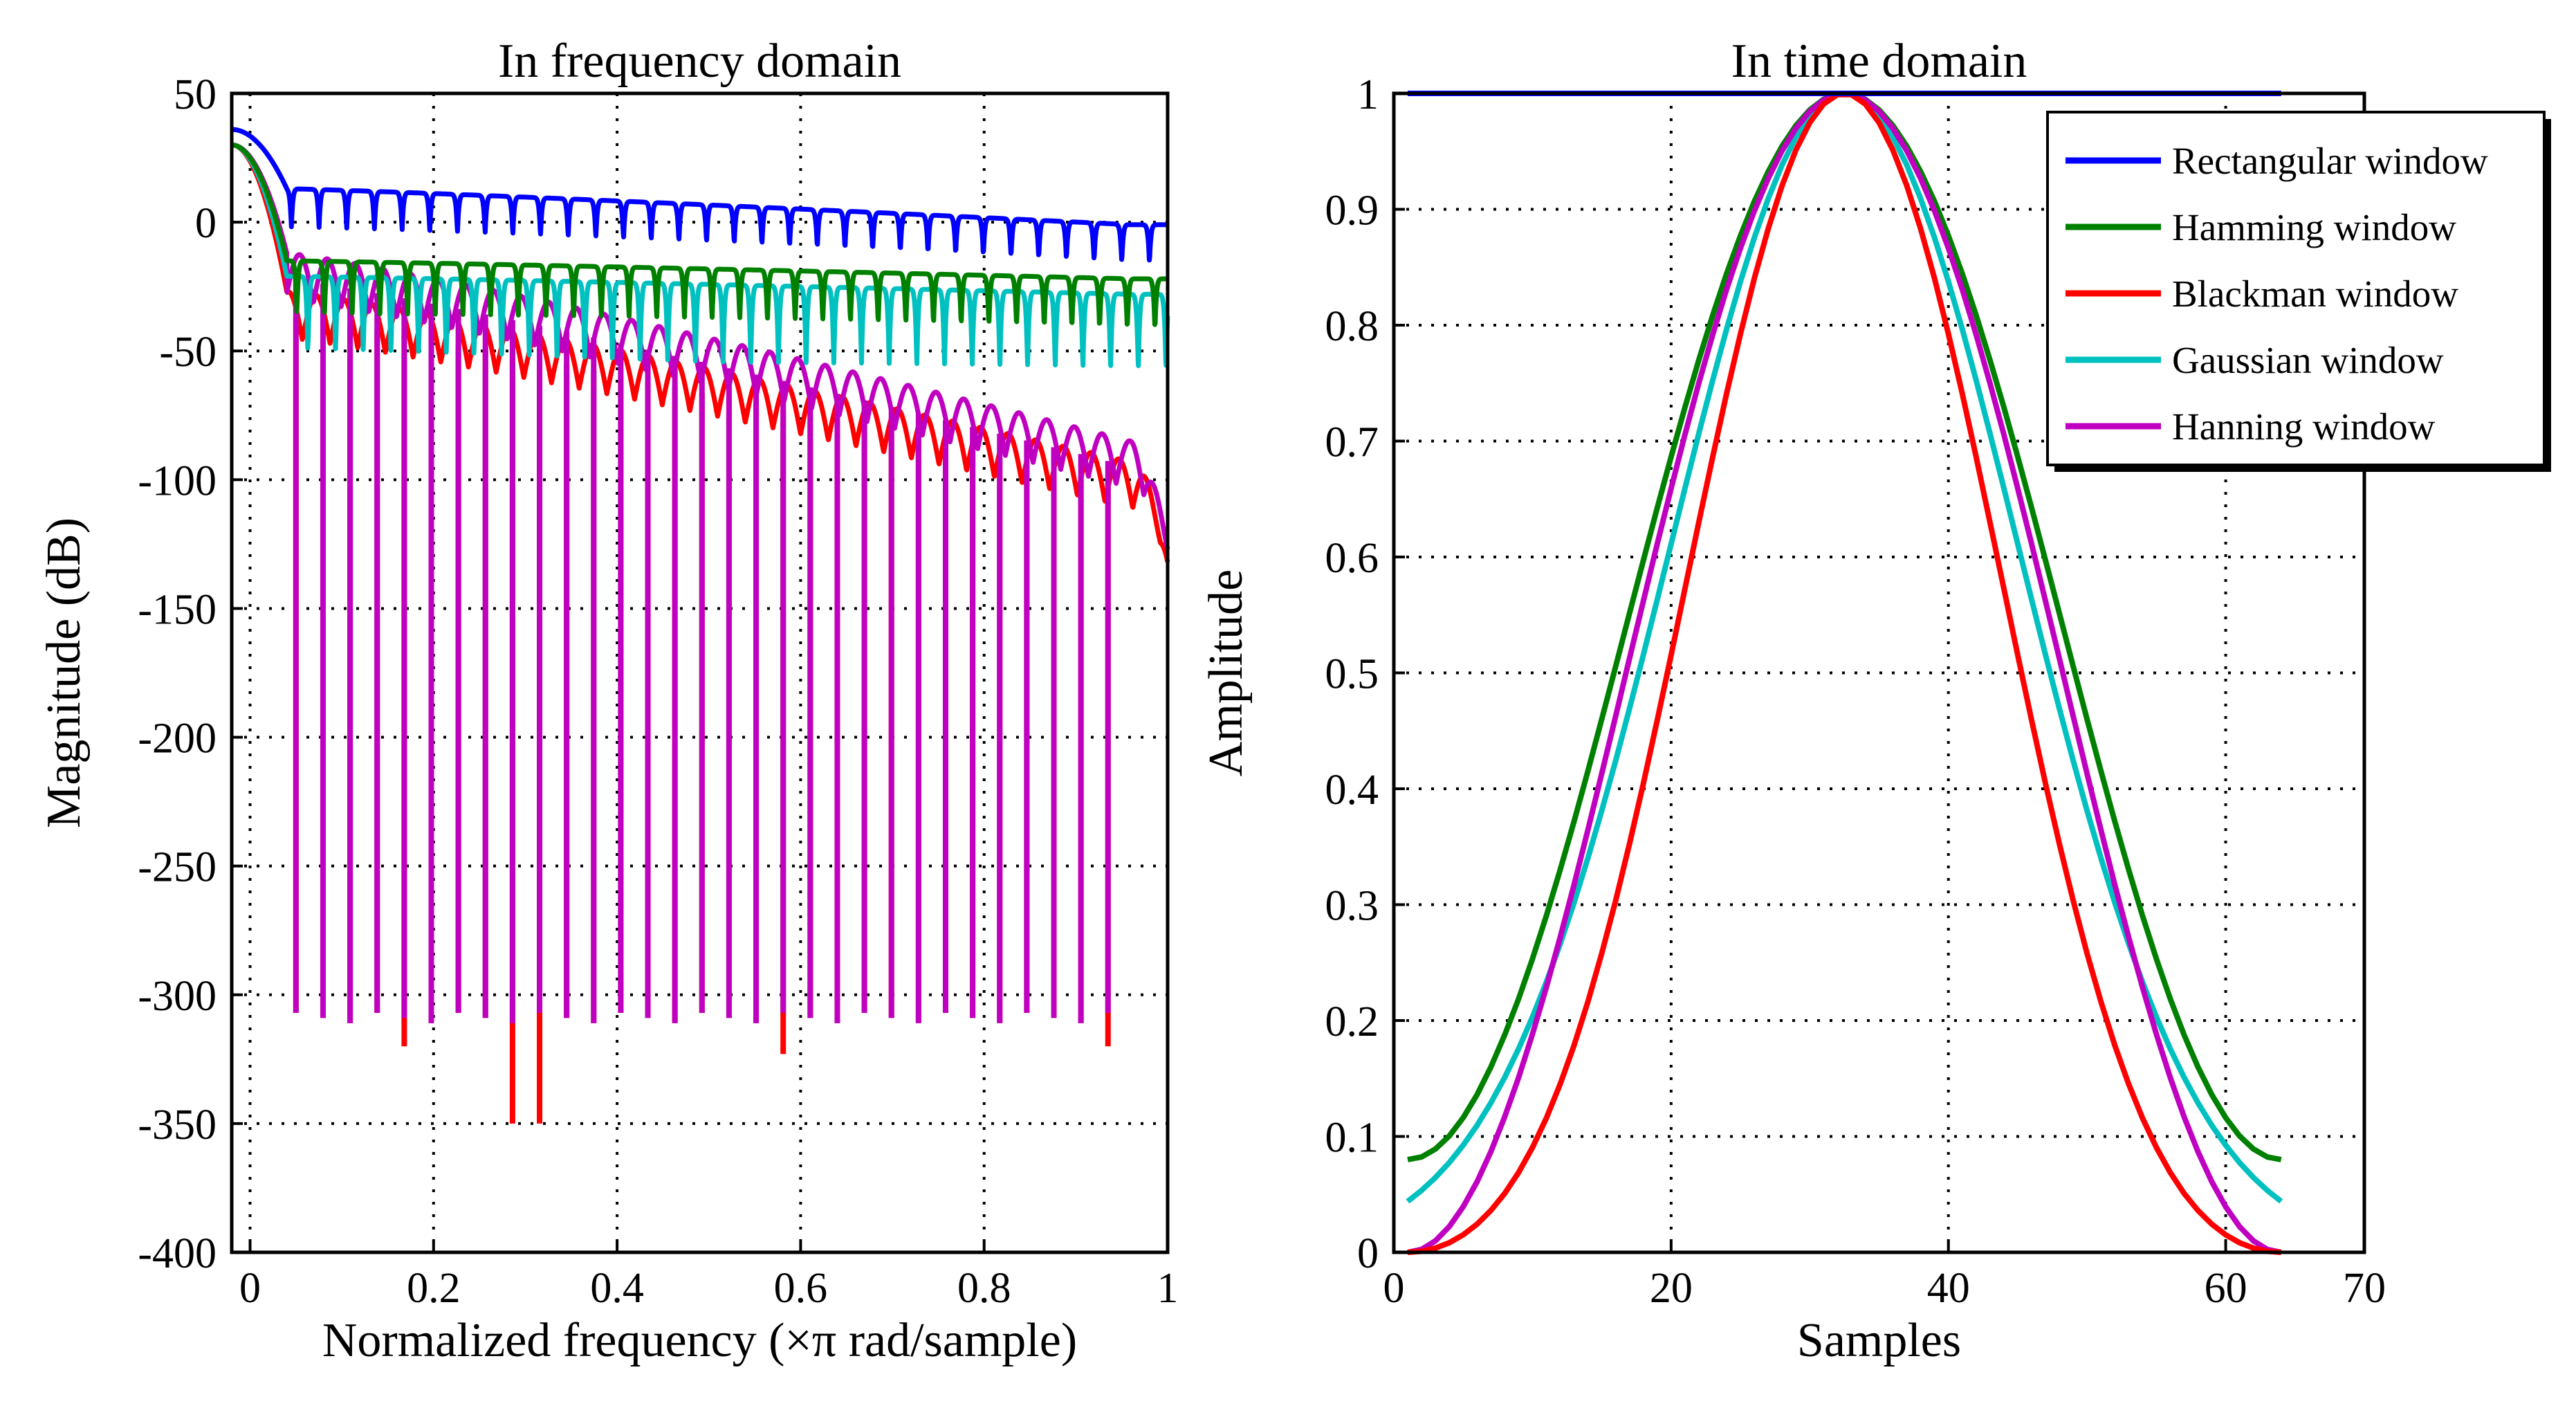  What do you see at coordinates (1226, 672) in the screenshot?
I see `time-y-axis-label: Amplitude` at bounding box center [1226, 672].